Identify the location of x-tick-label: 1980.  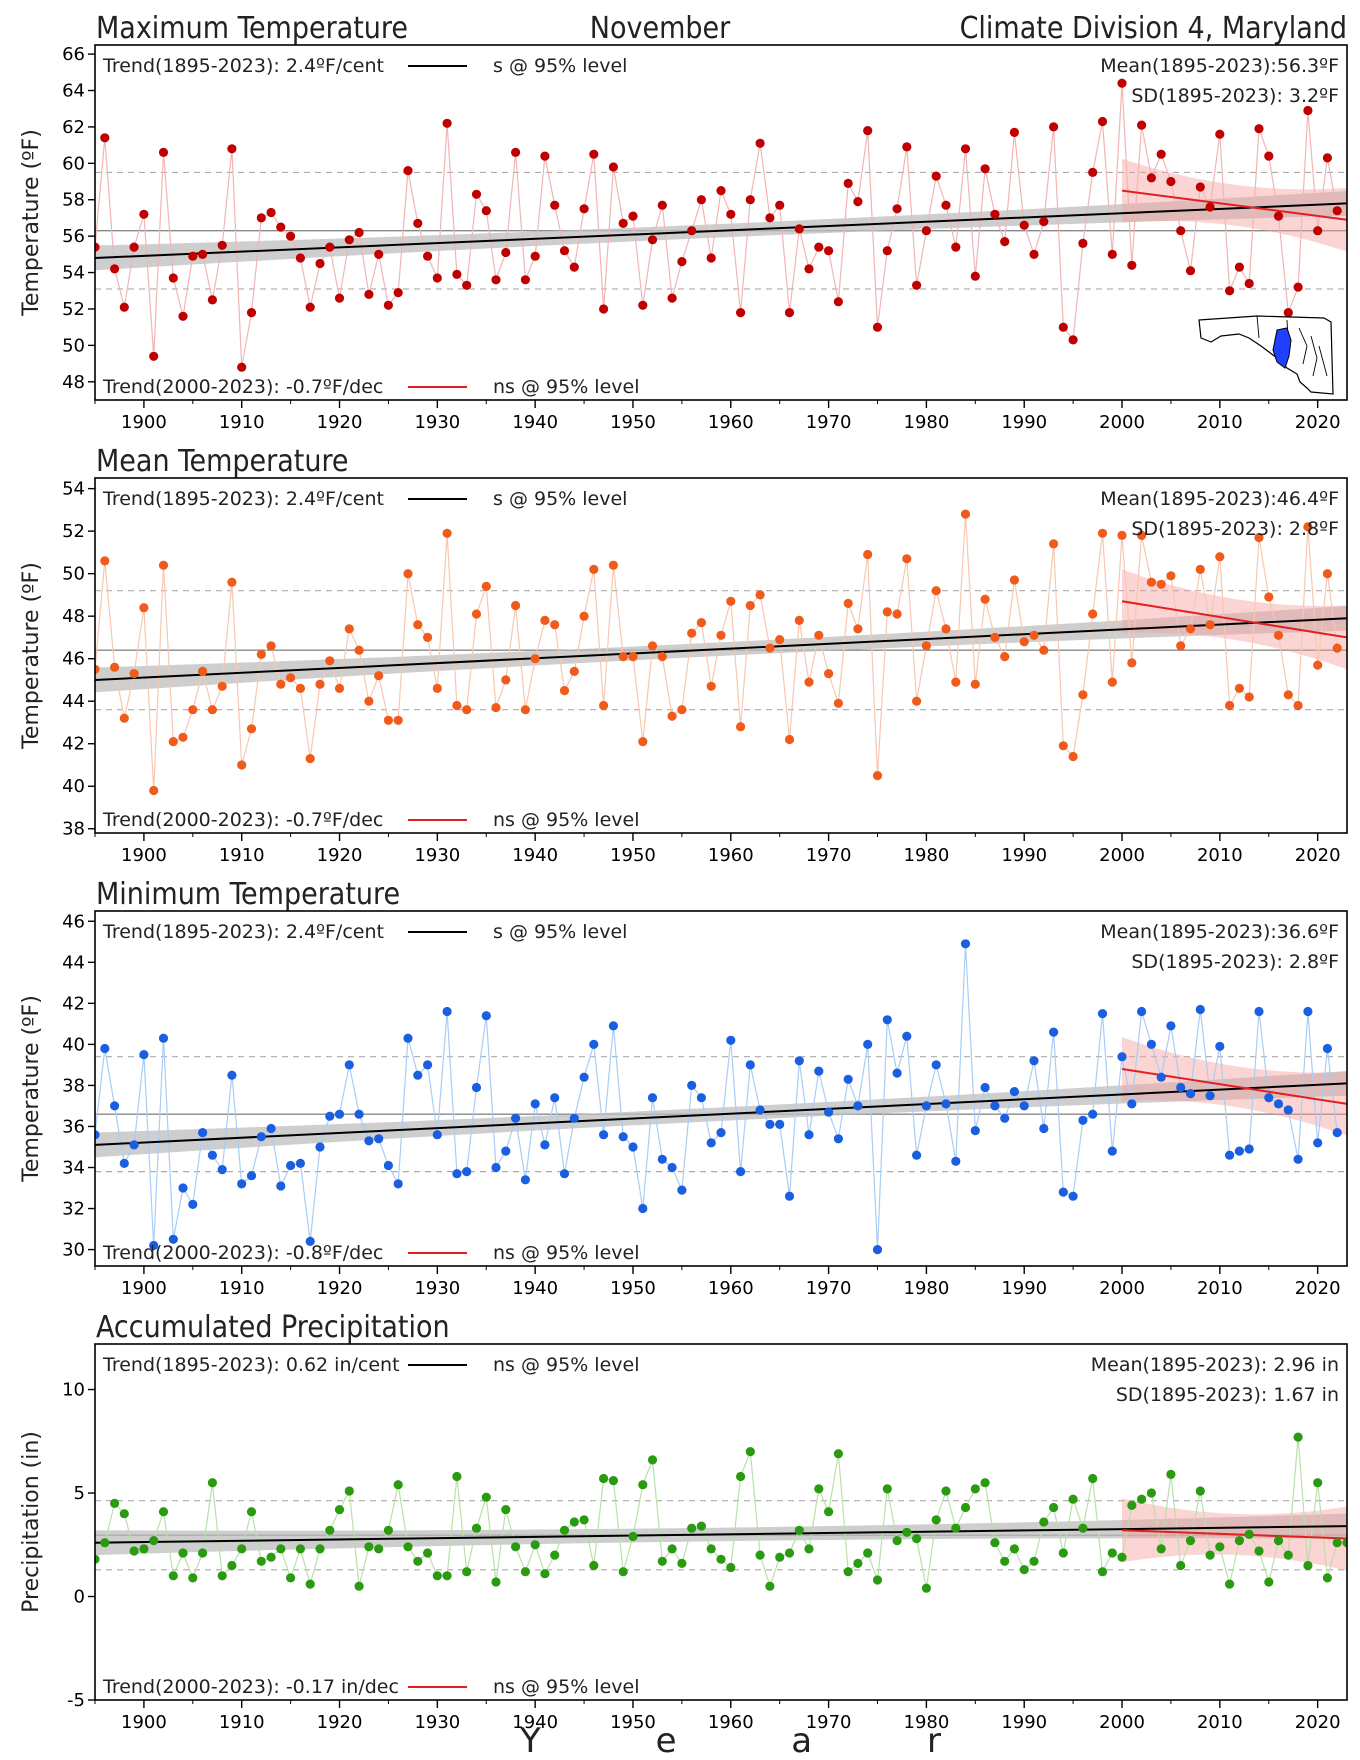
(927, 1288).